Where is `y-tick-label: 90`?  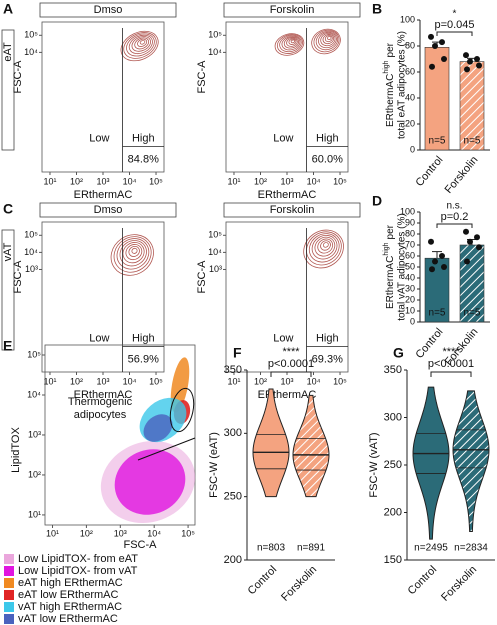
y-tick-label: 90 is located at coordinates (410, 222).